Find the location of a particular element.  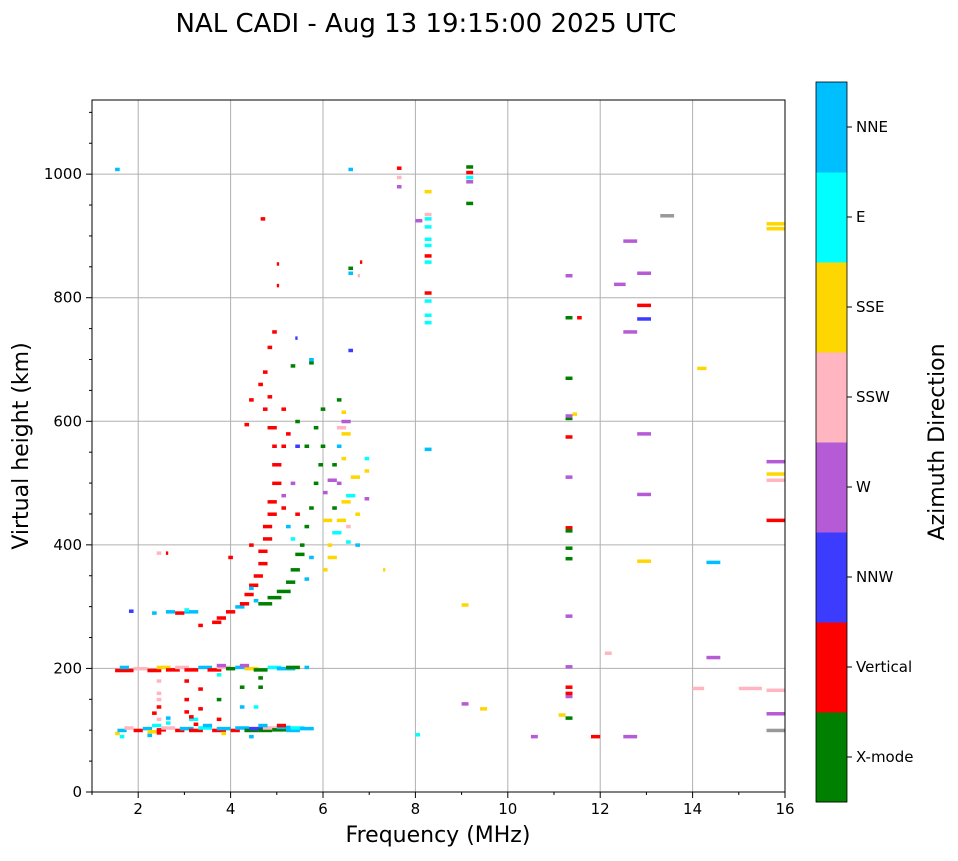

x-tick-label: 16 is located at coordinates (784, 809).